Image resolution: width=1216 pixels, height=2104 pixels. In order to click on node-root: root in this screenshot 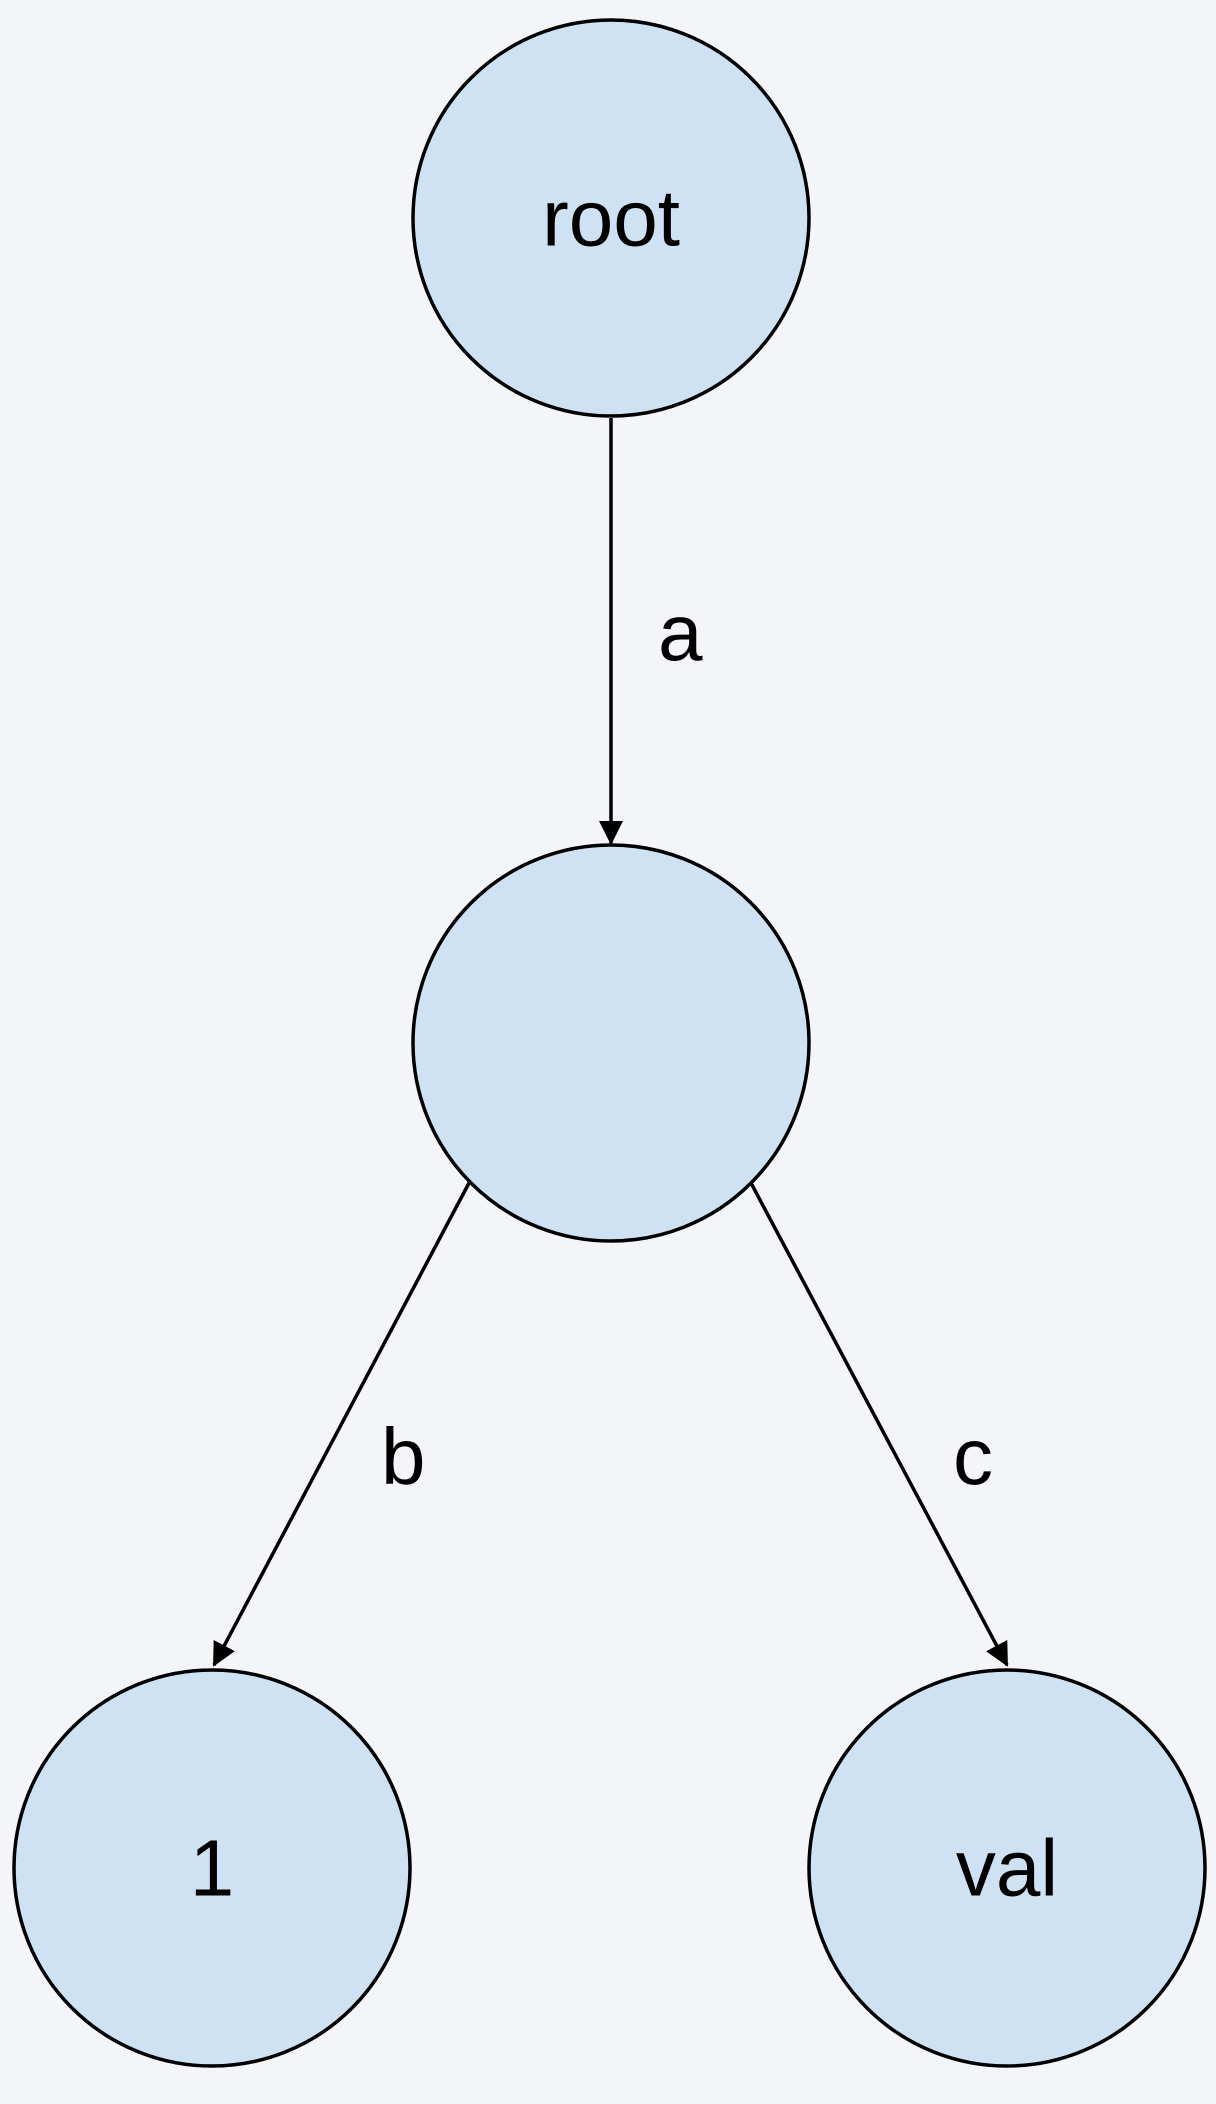, I will do `click(611, 218)`.